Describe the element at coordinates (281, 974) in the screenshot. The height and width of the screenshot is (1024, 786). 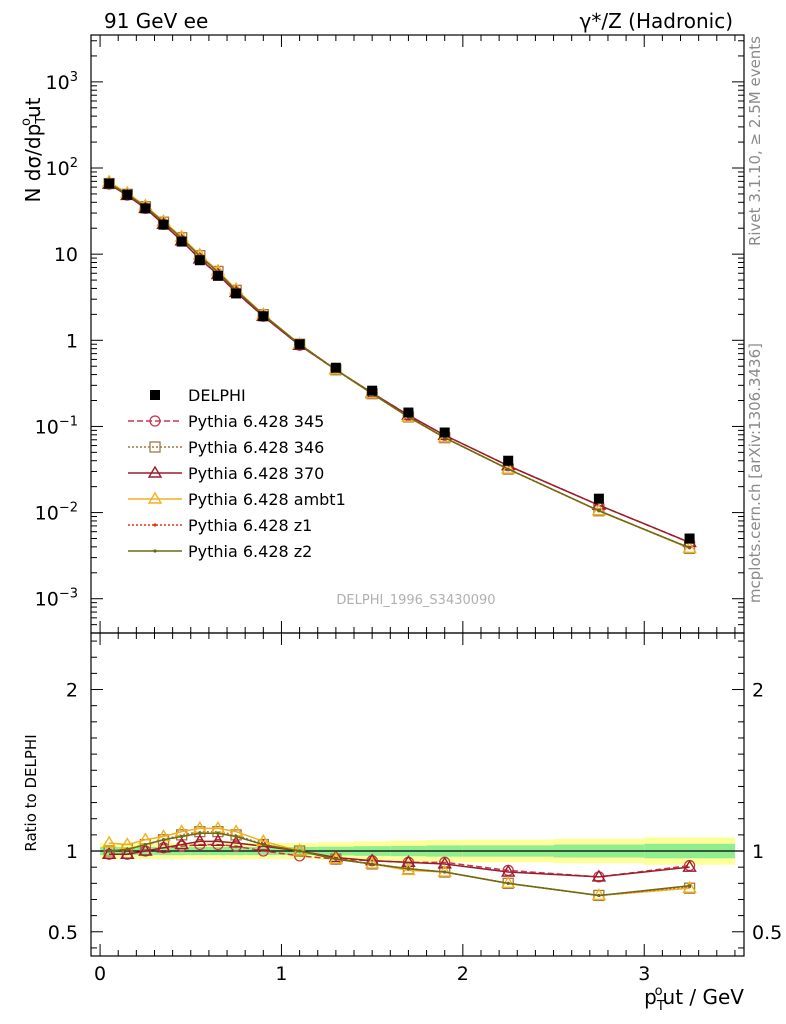
I see `x-tick-label: 1` at that location.